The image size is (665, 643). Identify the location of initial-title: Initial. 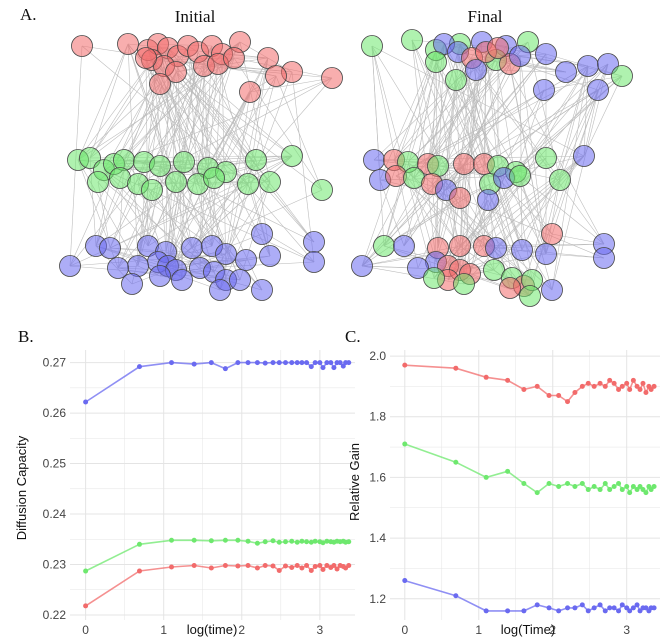
(195, 16).